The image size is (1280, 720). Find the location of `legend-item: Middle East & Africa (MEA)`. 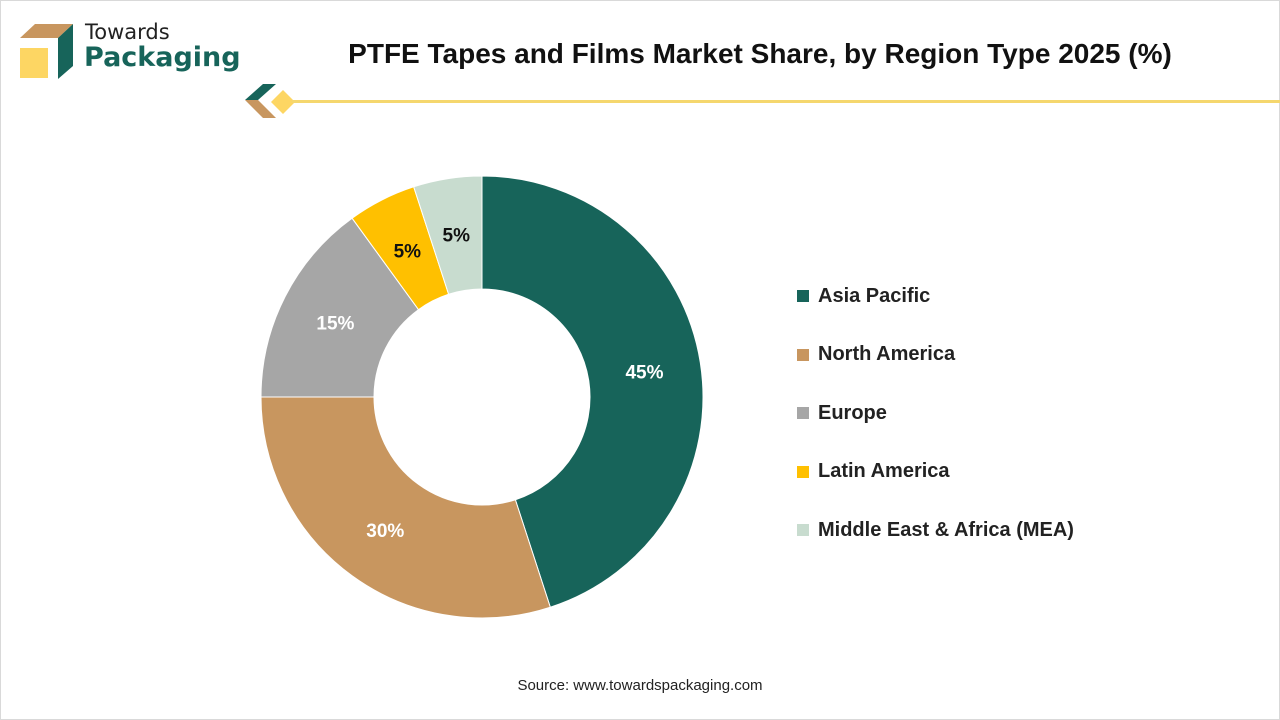

legend-item: Middle East & Africa (MEA) is located at coordinates (935, 530).